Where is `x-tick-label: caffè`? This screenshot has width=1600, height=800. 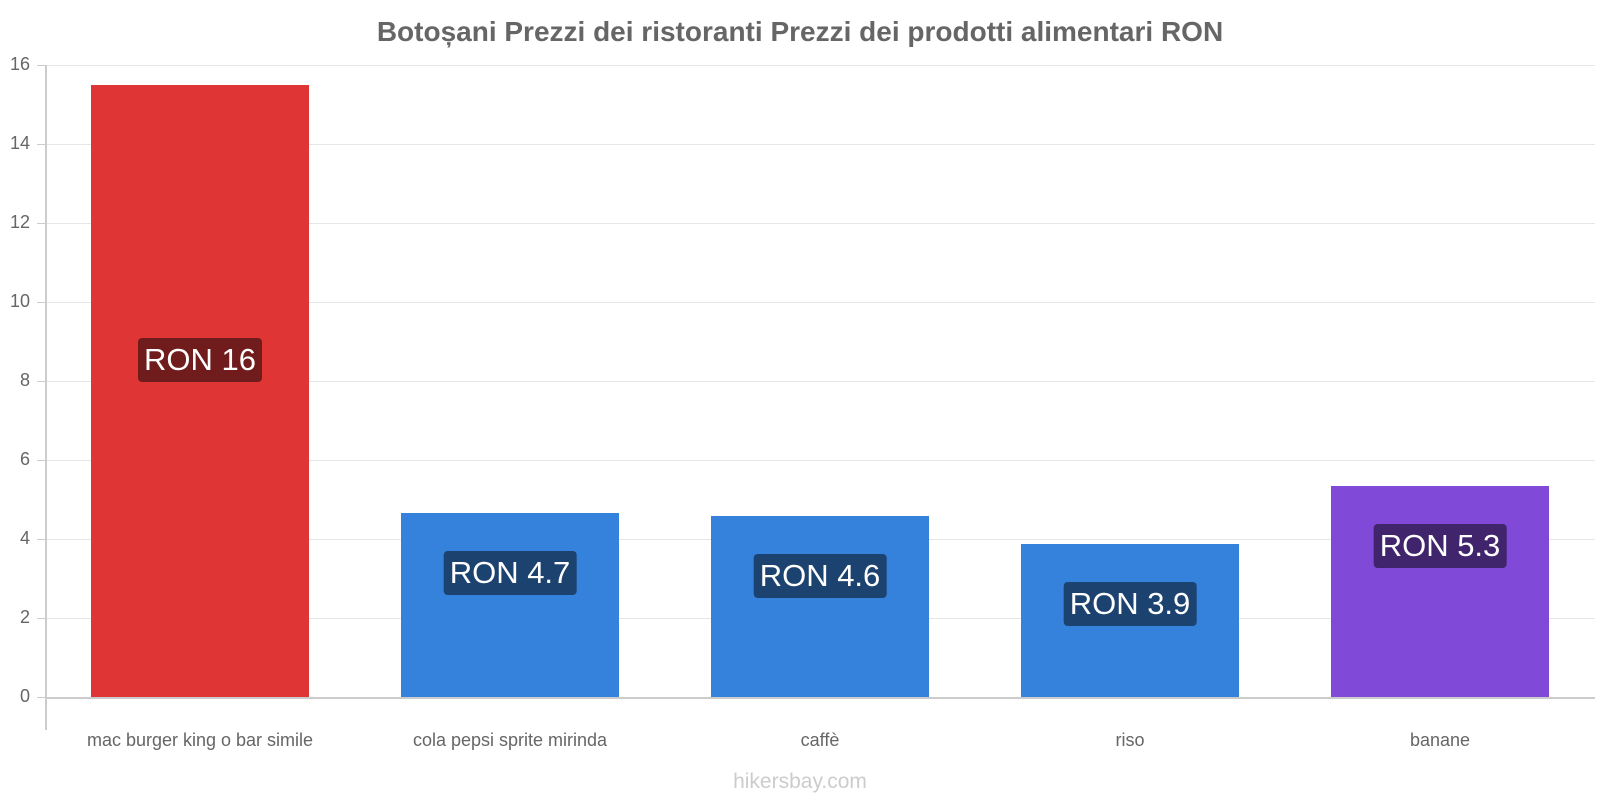 x-tick-label: caffè is located at coordinates (820, 740).